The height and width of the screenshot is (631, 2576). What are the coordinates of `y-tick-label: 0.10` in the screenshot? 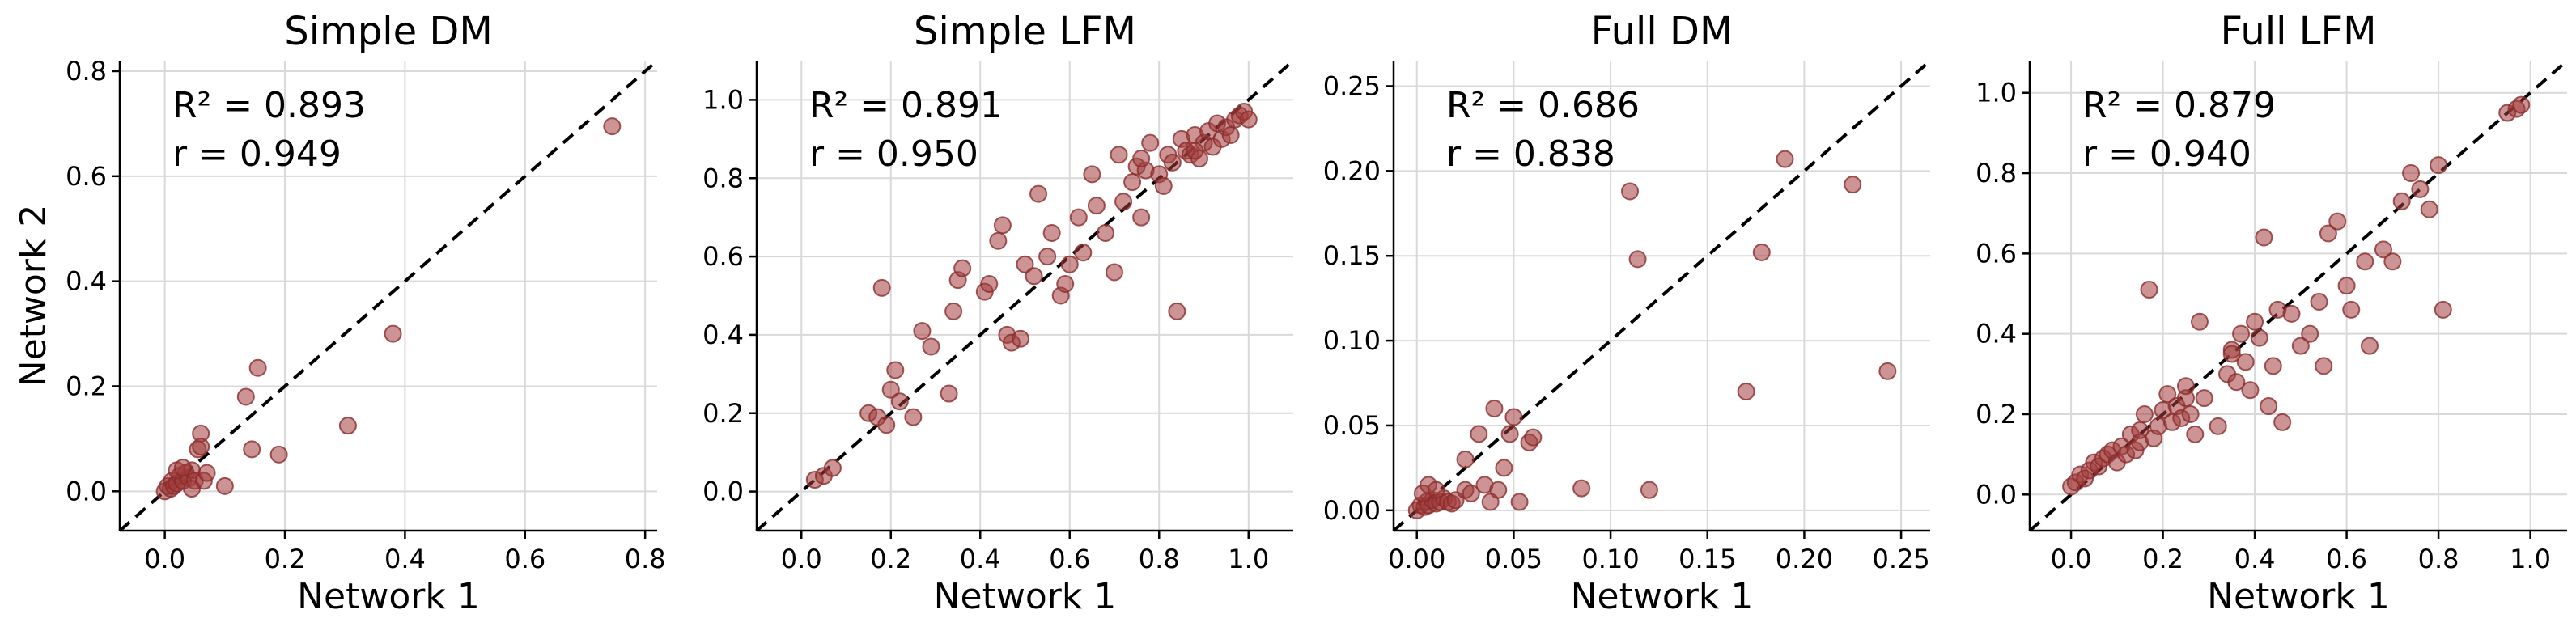 It's located at (1352, 340).